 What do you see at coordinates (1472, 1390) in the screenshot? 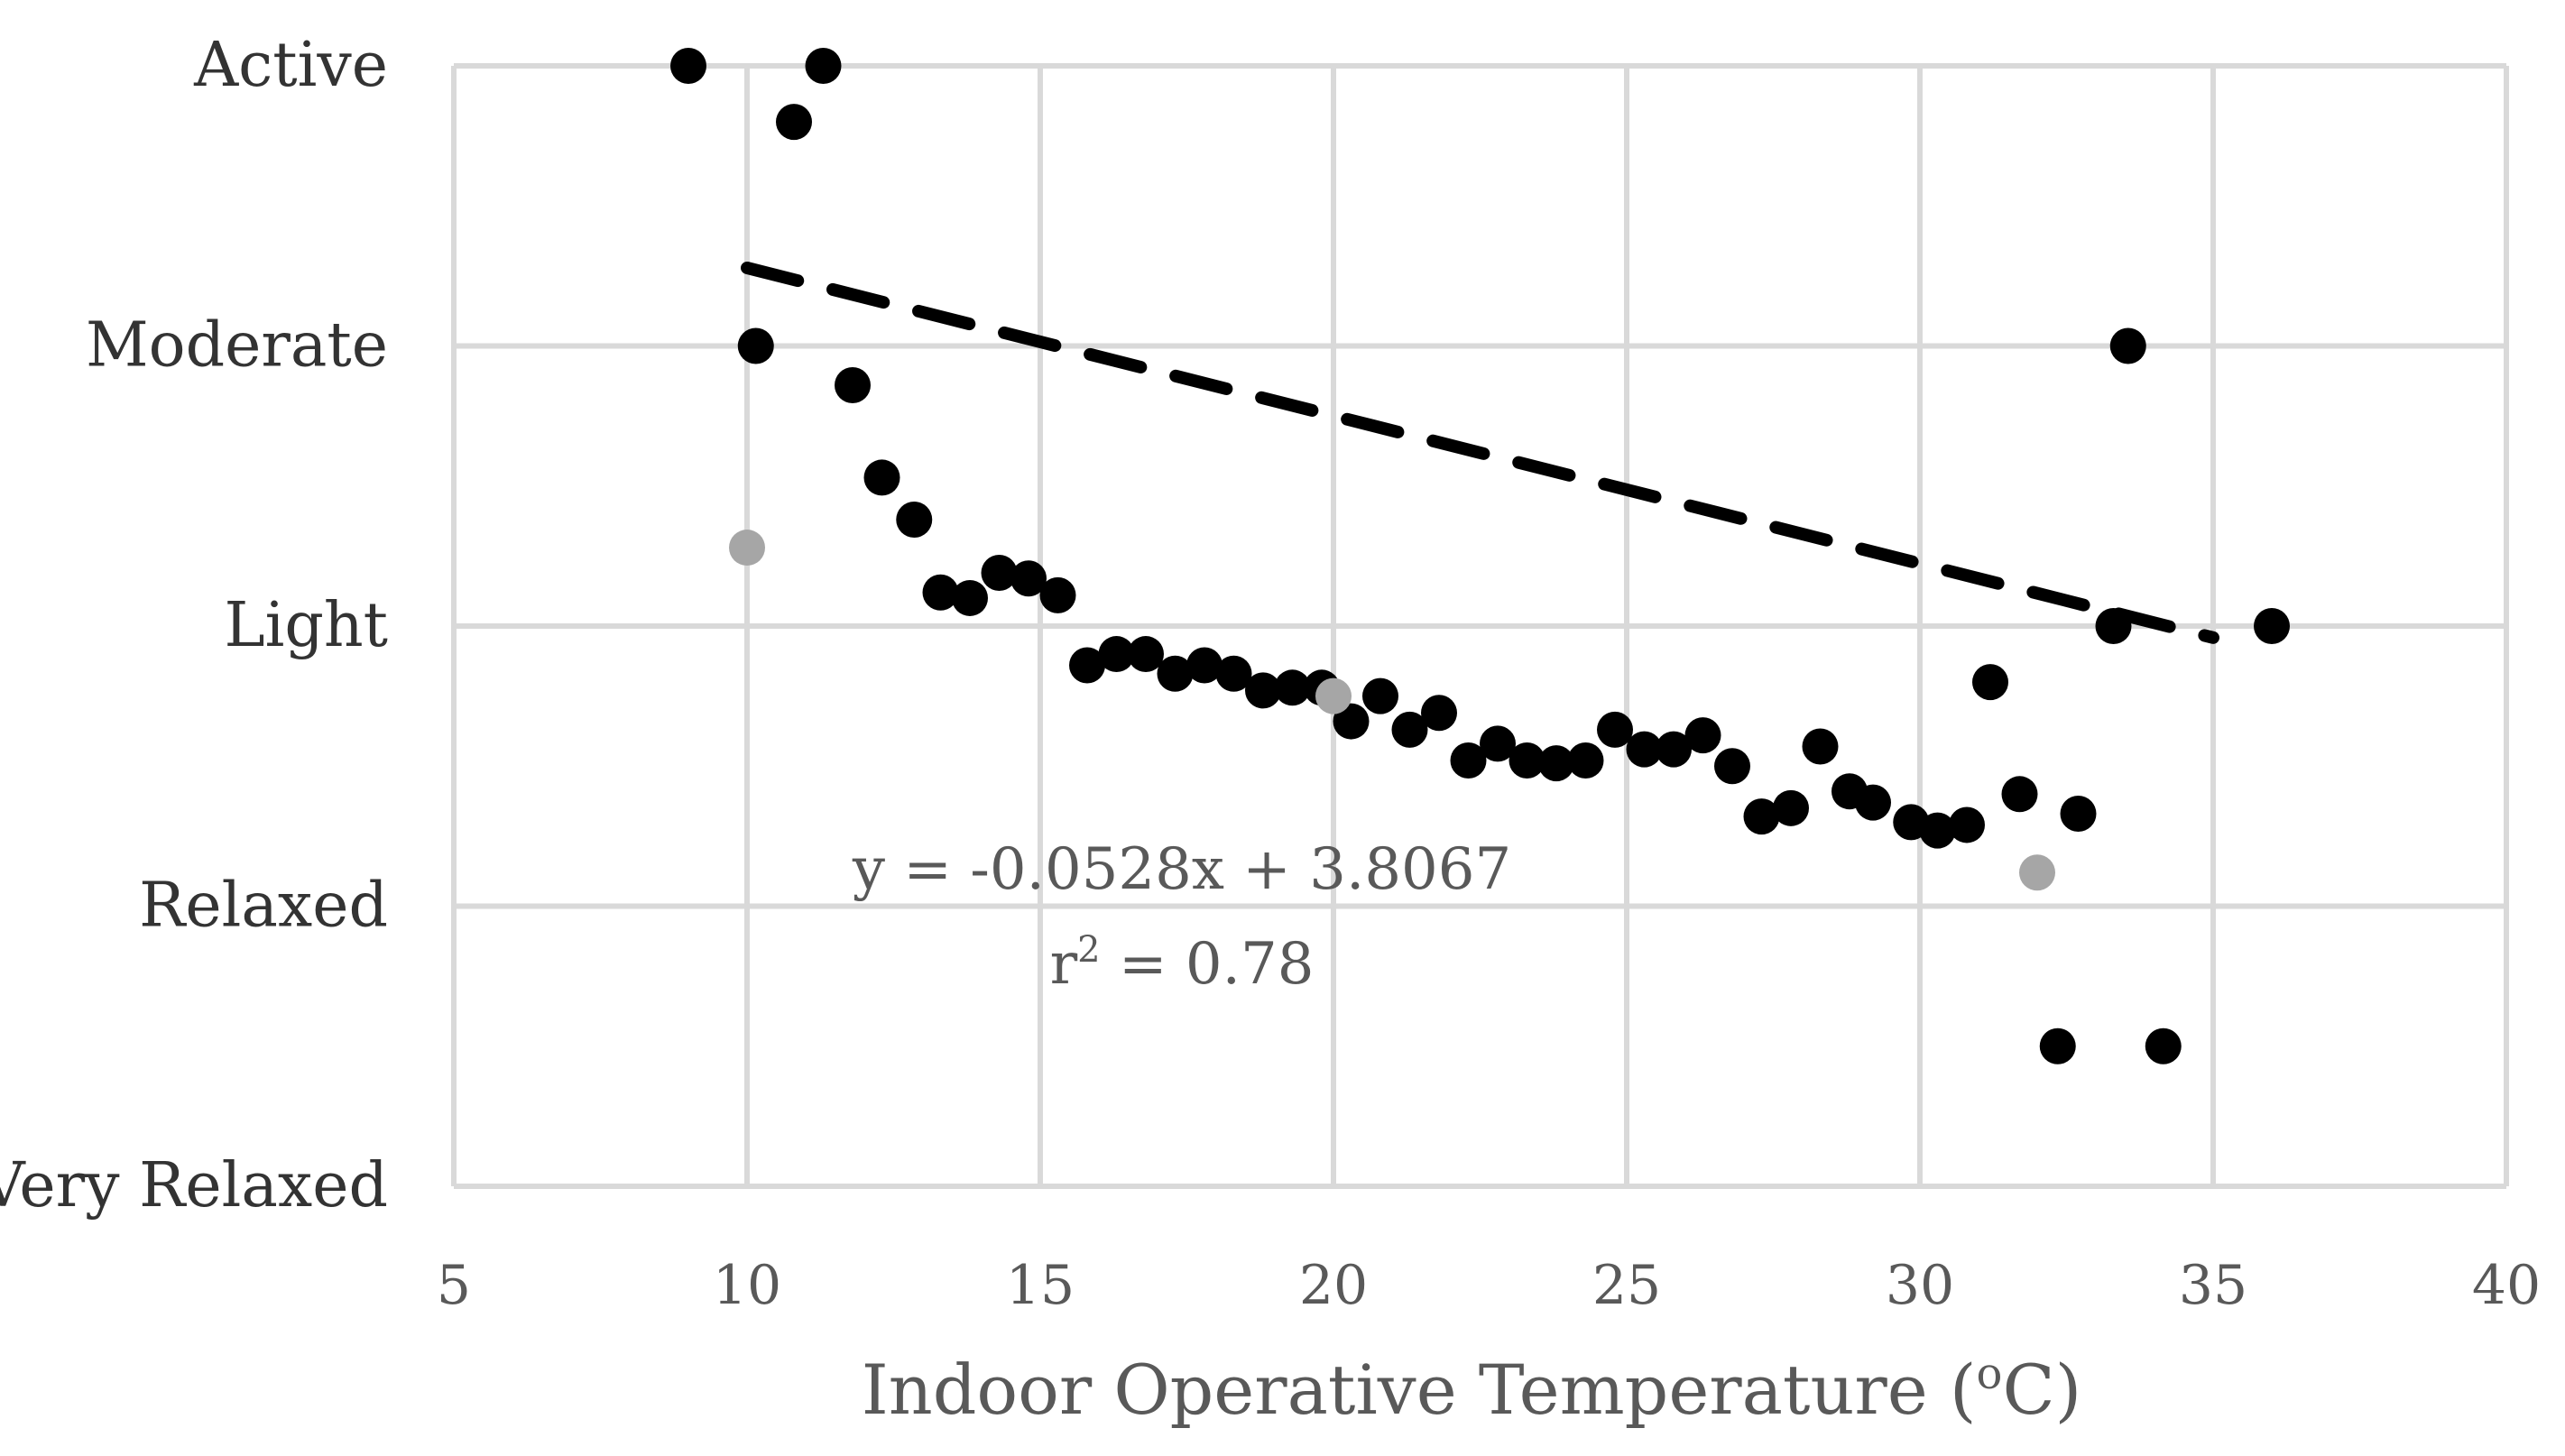
I see `x-axis-title: Indoor Operative Temperature (oC)` at bounding box center [1472, 1390].